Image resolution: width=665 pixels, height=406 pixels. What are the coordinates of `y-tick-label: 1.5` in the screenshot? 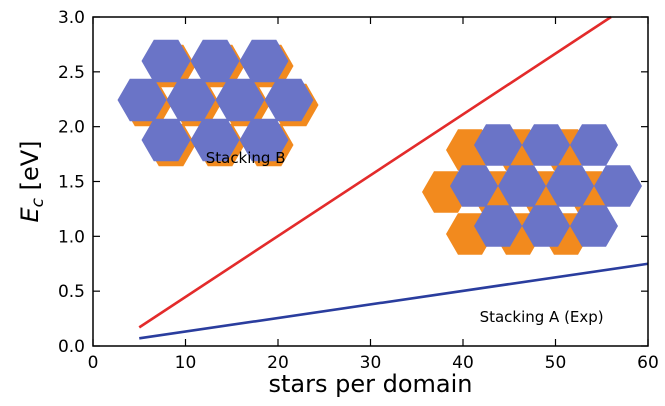 It's located at (71, 183).